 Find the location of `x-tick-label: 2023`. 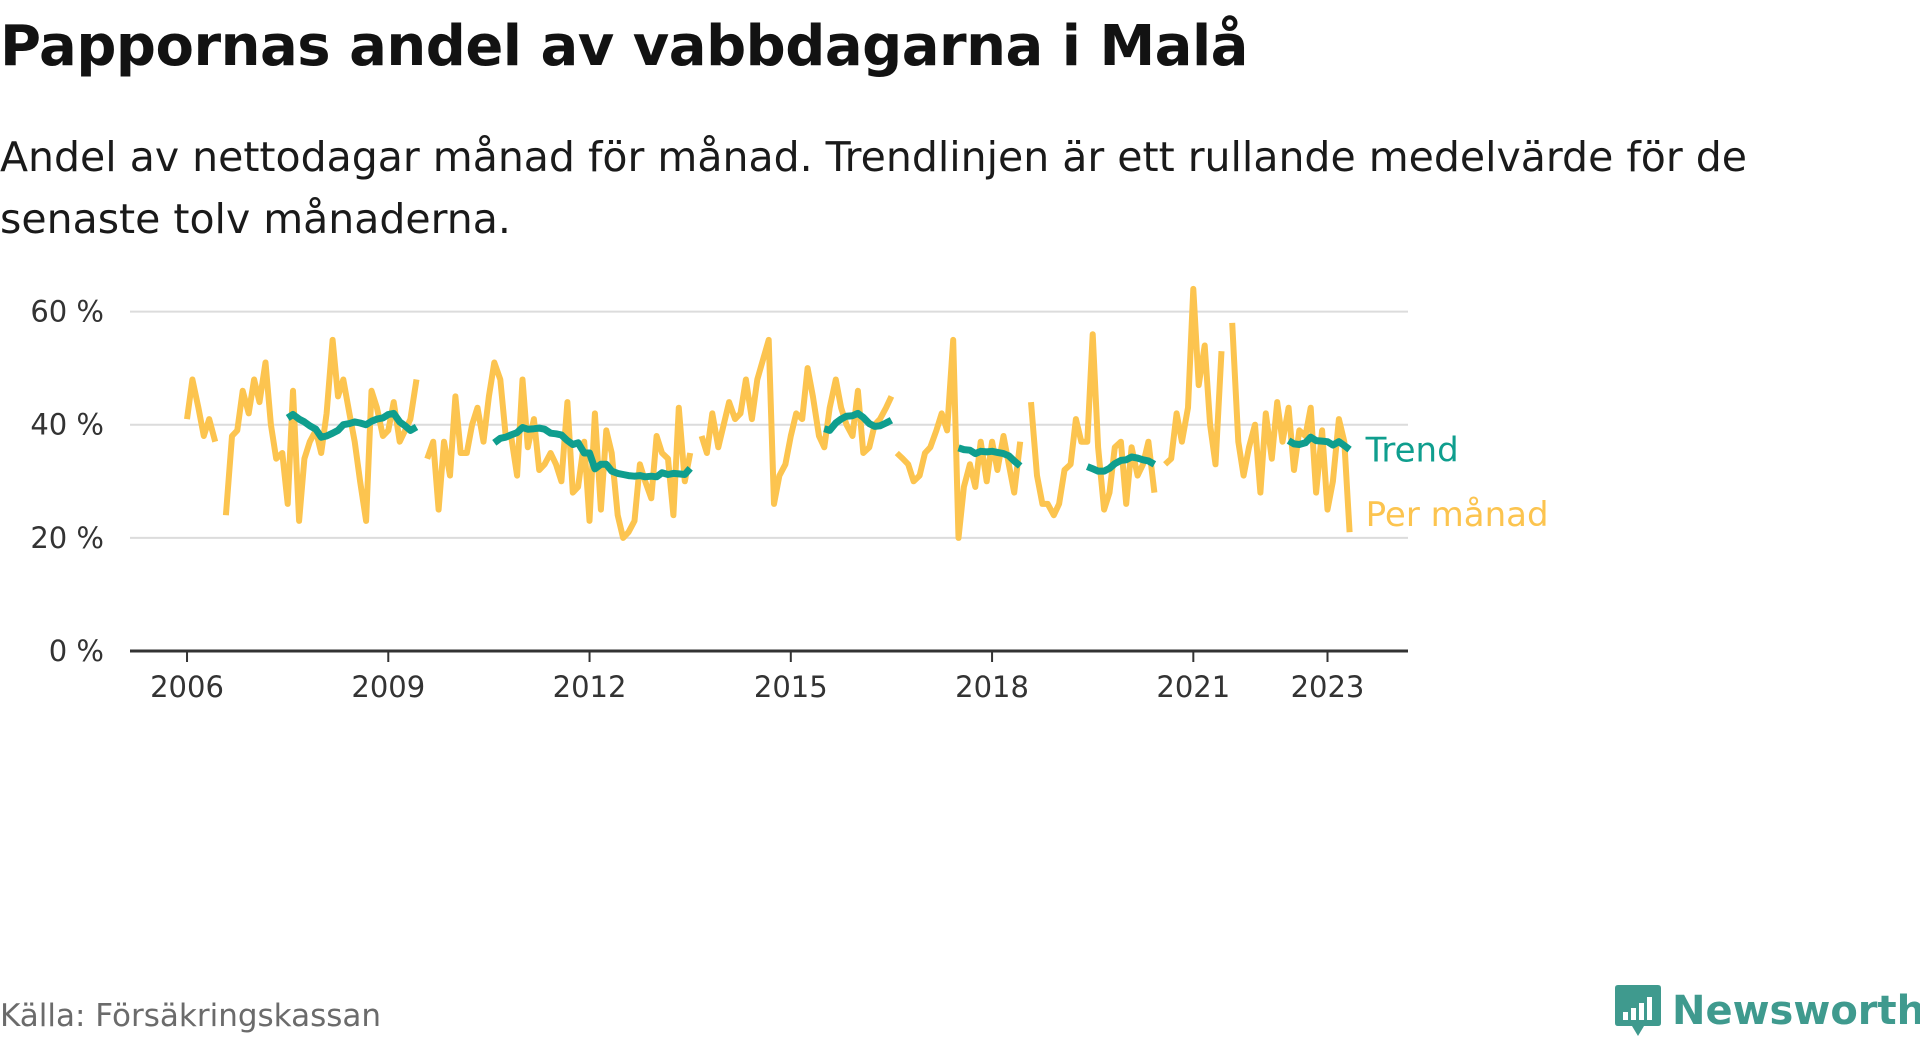

x-tick-label: 2023 is located at coordinates (1328, 687).